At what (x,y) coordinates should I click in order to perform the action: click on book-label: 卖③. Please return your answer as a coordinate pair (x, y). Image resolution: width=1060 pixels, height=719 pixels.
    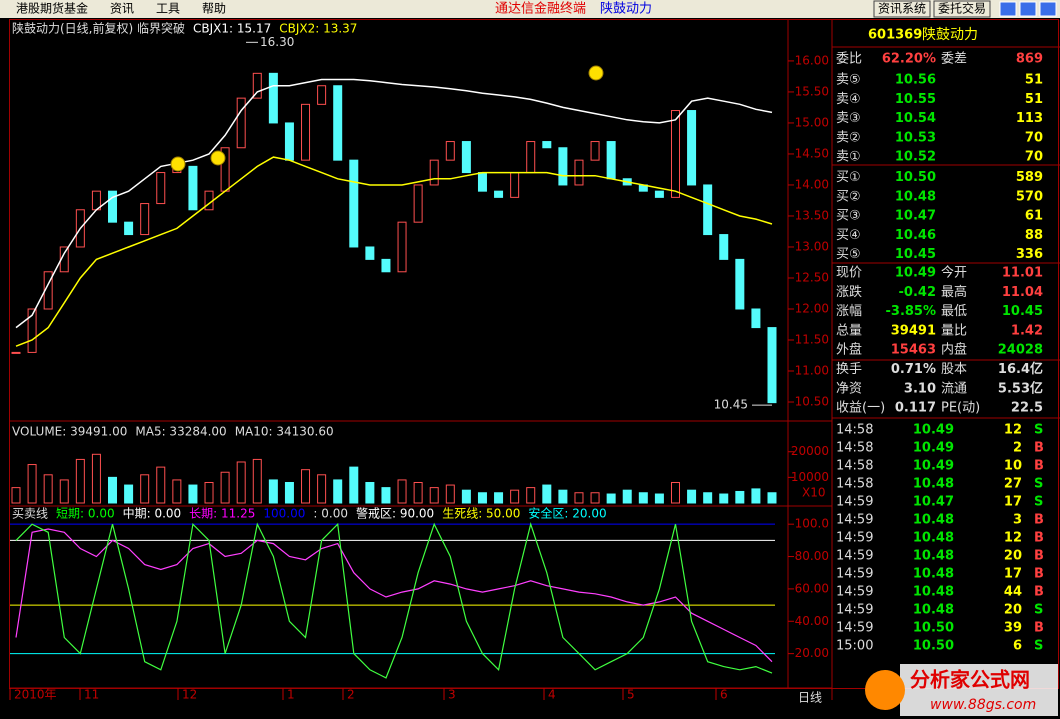
    Looking at the image, I should click on (848, 118).